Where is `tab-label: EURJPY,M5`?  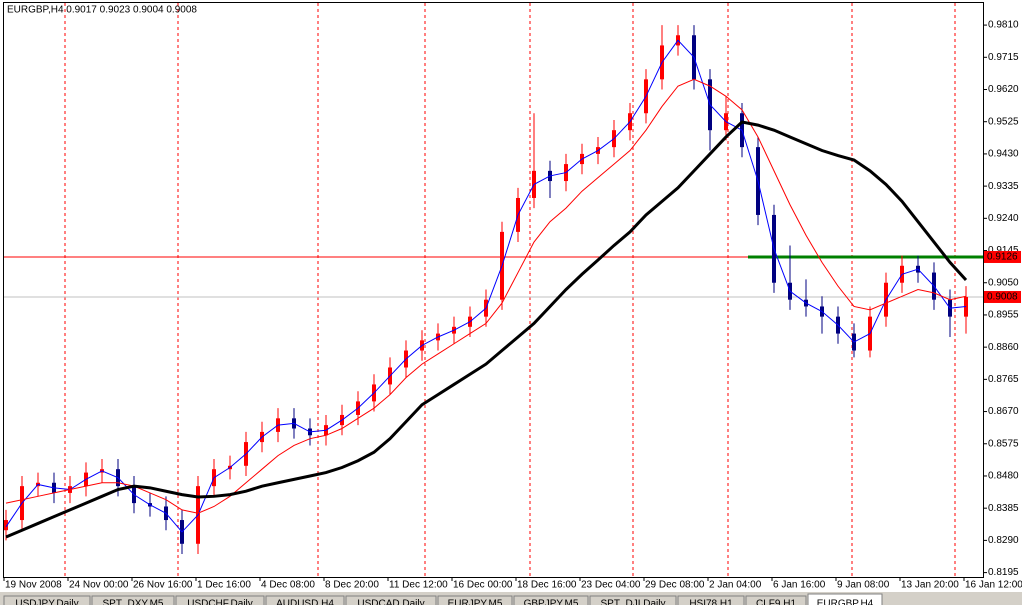
tab-label: EURJPY,M5 is located at coordinates (475, 602).